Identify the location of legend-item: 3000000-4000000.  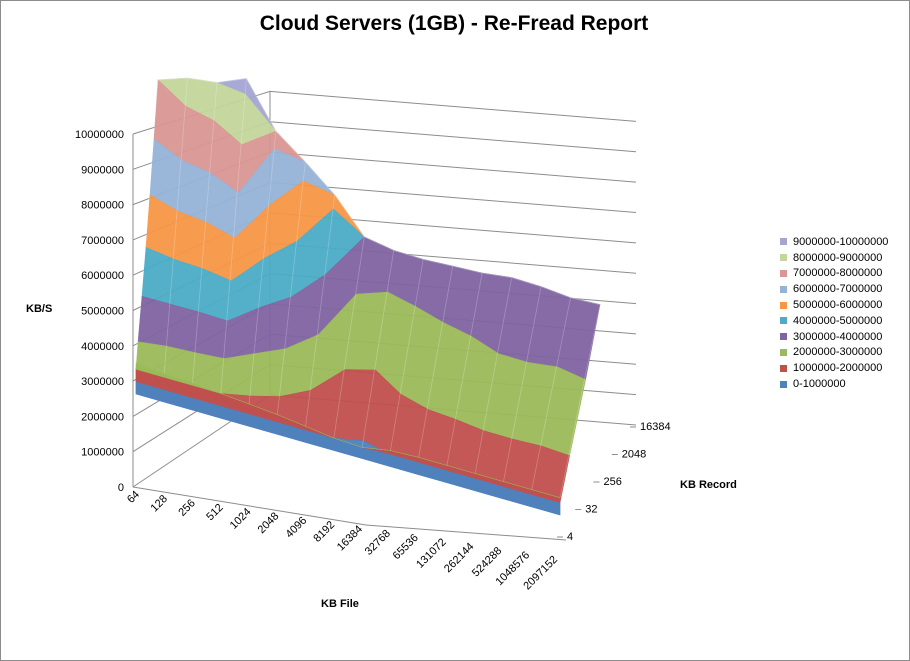
(842, 337).